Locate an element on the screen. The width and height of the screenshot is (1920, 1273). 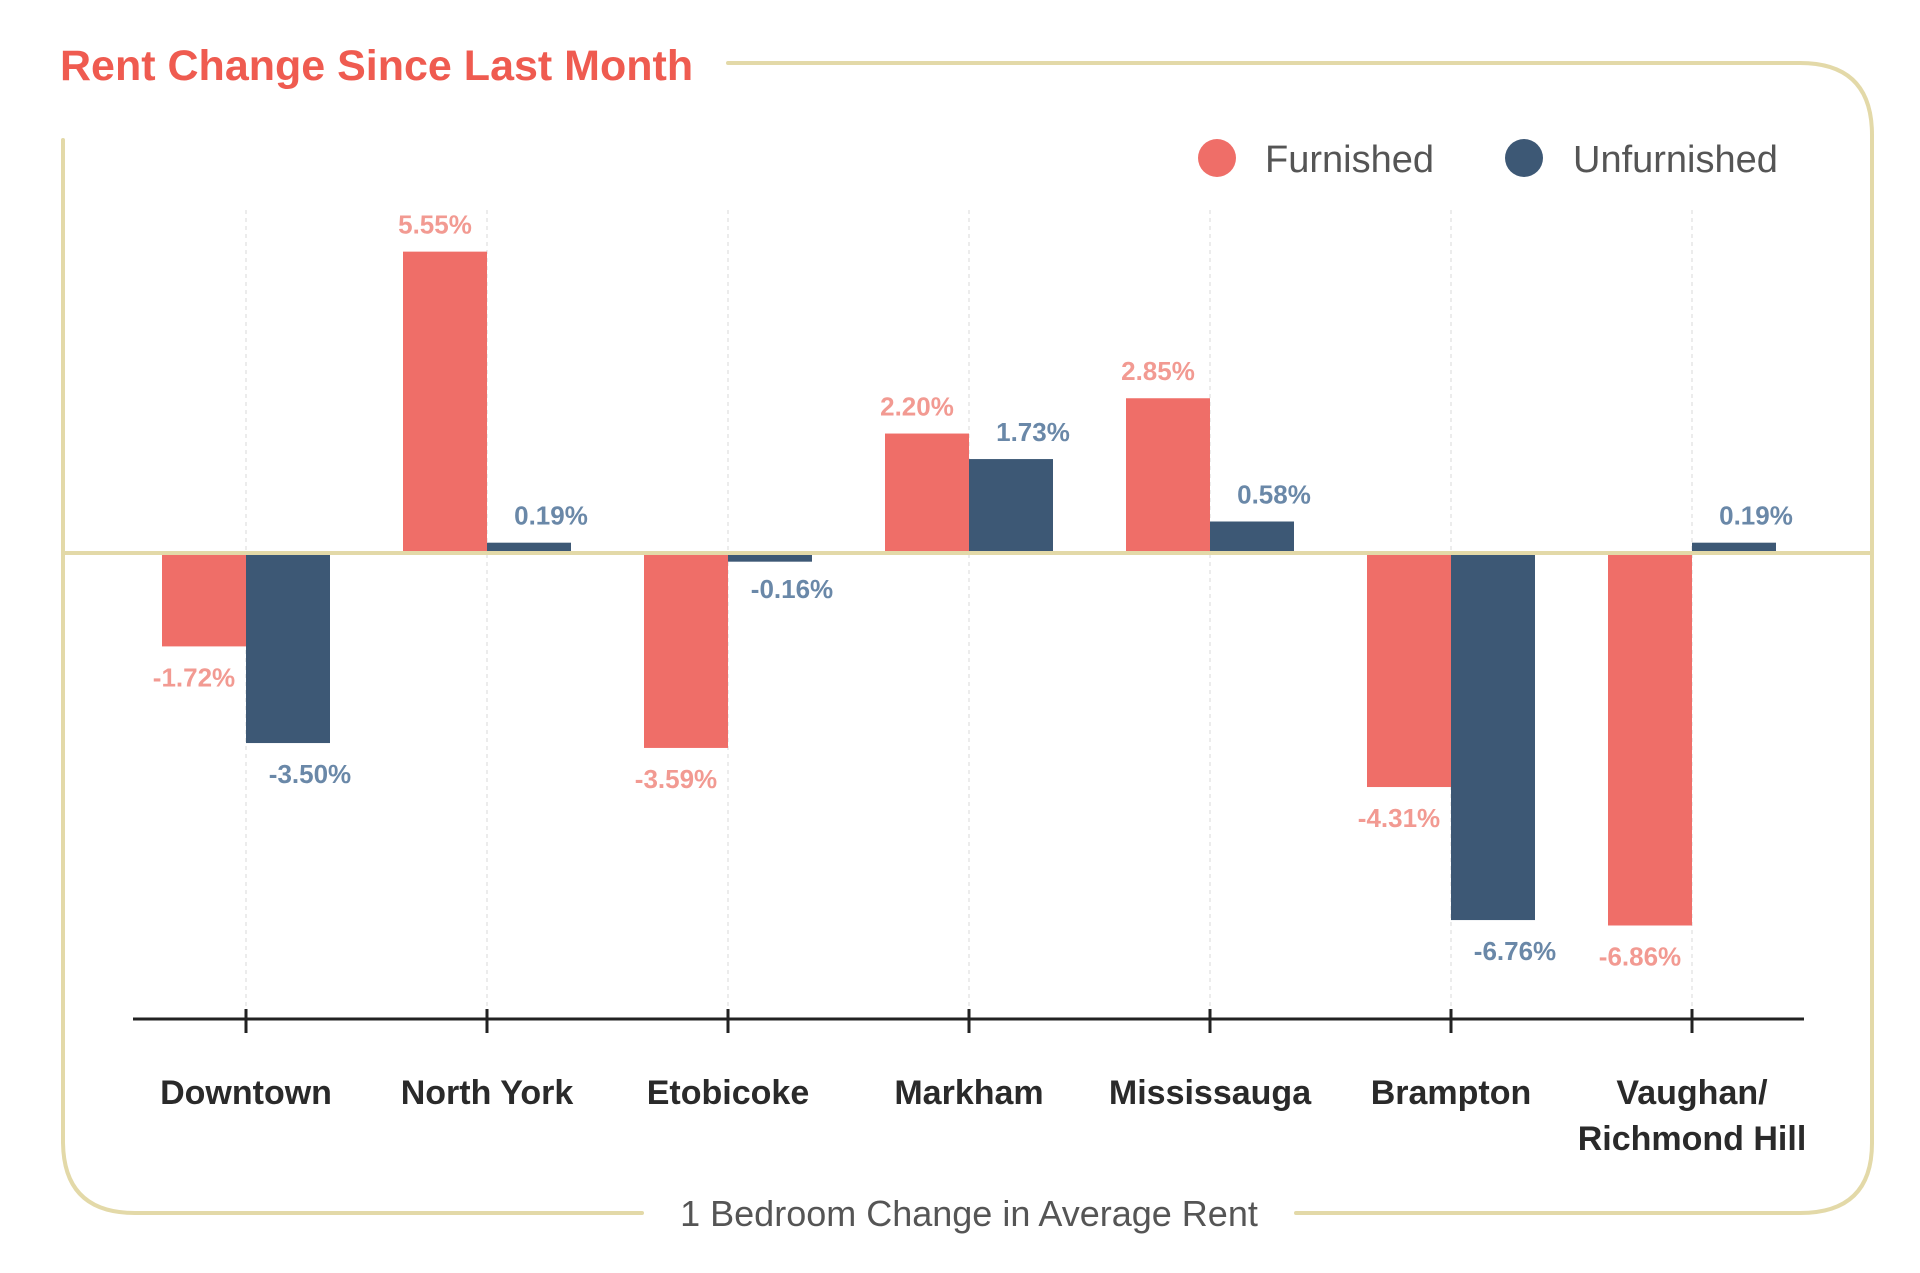
legend-marker-furnished is located at coordinates (1217, 158).